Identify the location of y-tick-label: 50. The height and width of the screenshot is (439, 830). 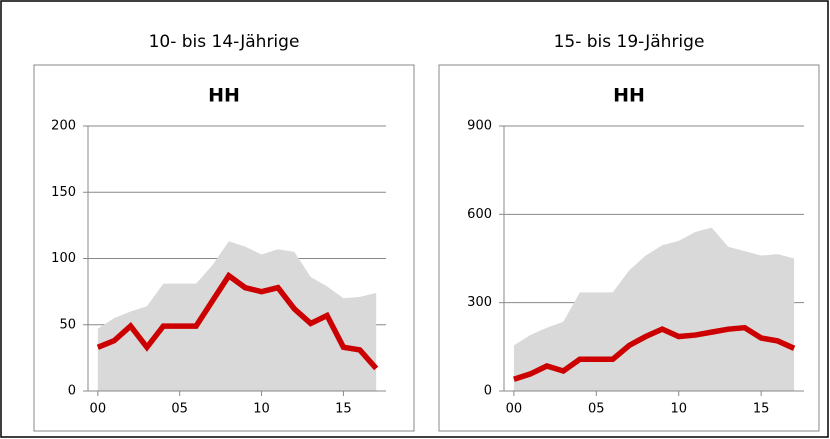
(67, 324).